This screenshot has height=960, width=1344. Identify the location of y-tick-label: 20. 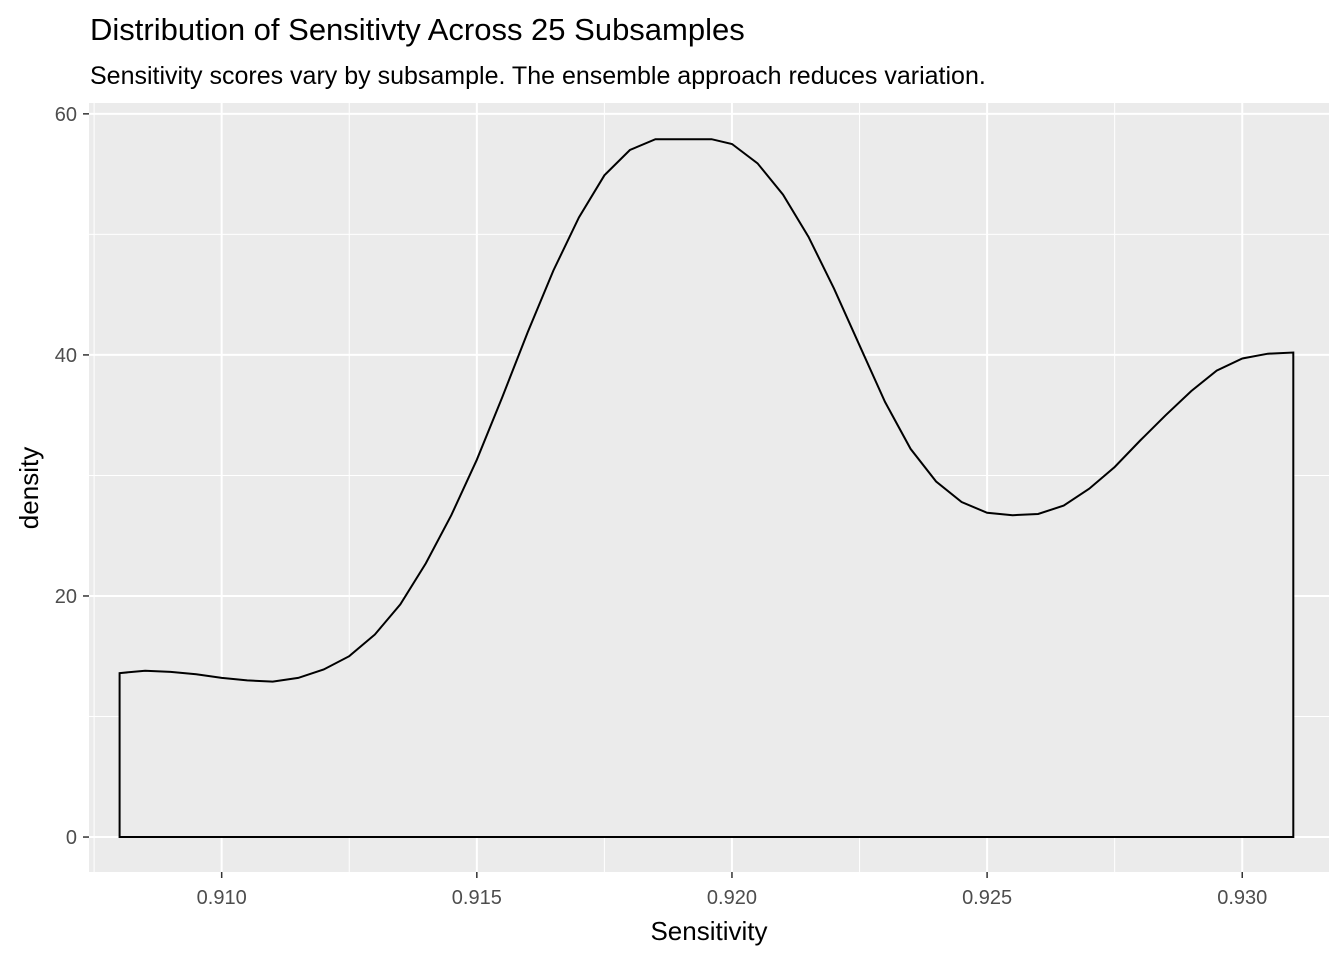
(66, 597).